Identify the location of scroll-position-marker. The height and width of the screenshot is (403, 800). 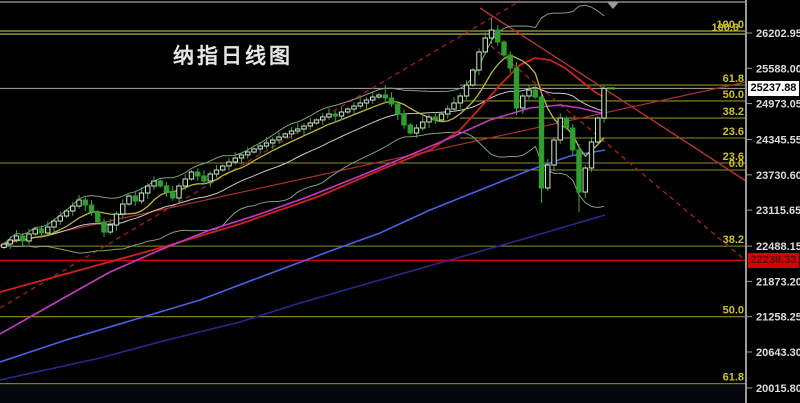
(613, 5).